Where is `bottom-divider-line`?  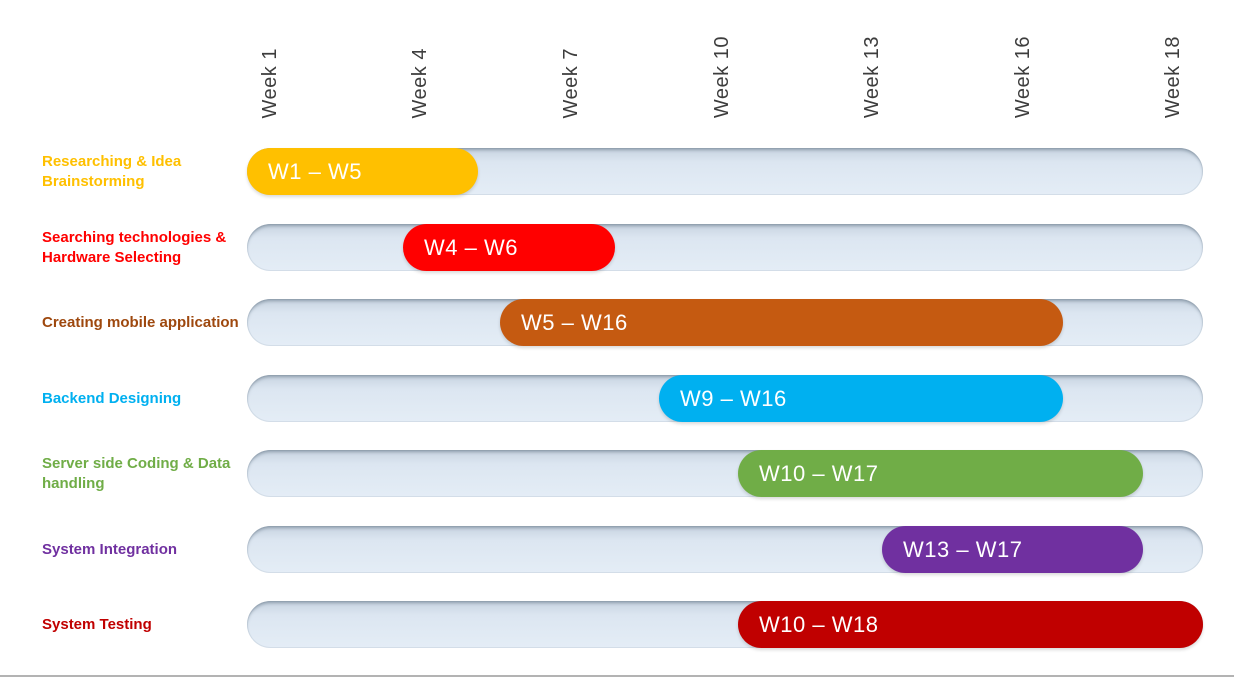 bottom-divider-line is located at coordinates (617, 676).